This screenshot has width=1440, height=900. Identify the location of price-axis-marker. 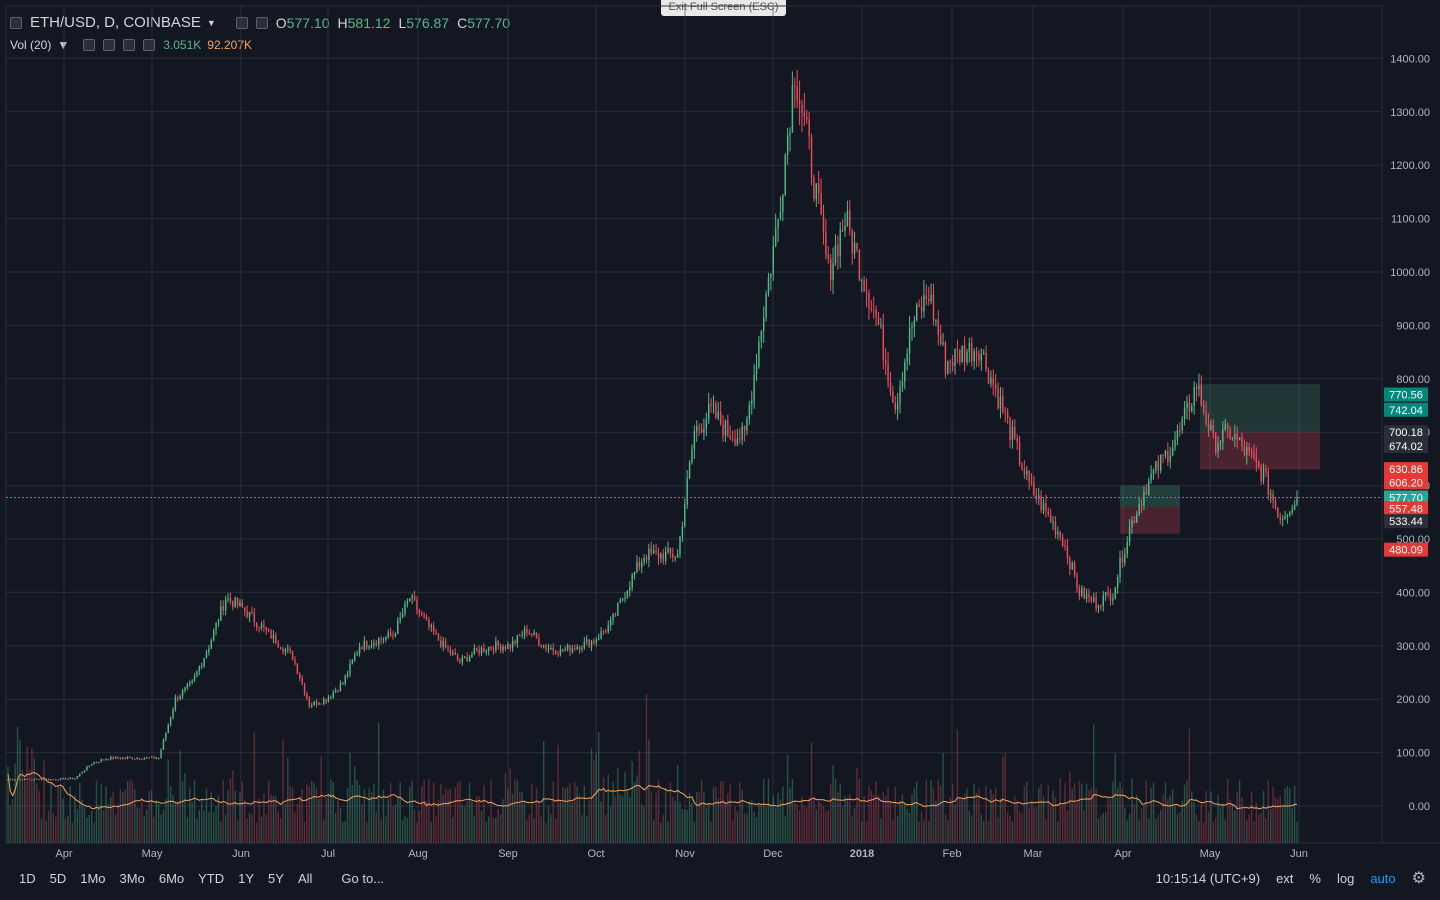
(1406, 432).